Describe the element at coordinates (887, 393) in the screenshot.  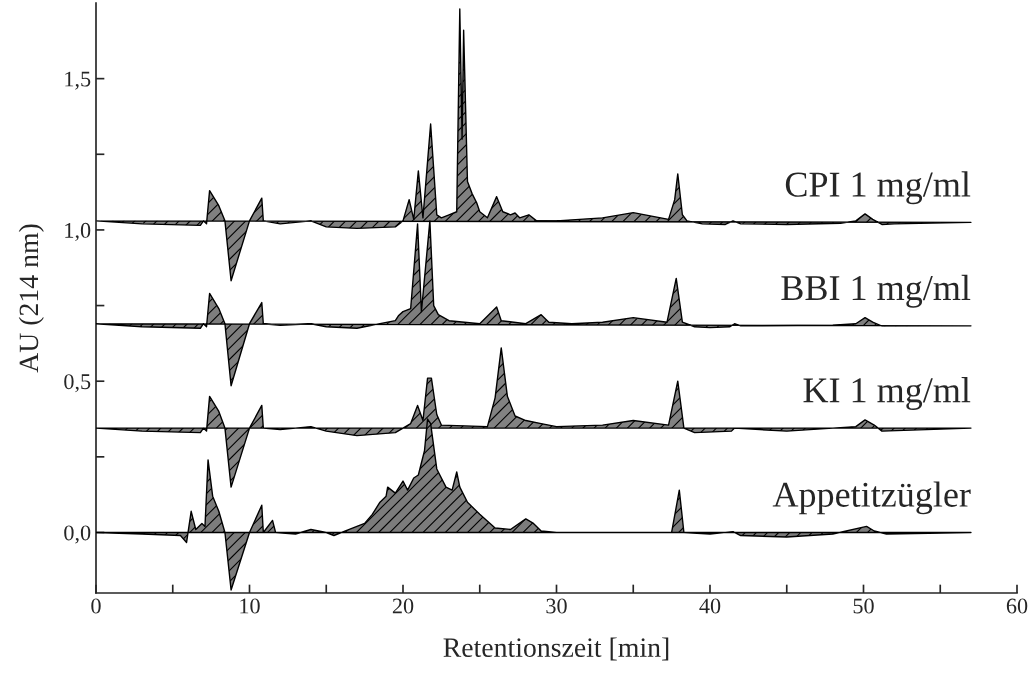
I see `series-label: KI 1 mg/ml` at that location.